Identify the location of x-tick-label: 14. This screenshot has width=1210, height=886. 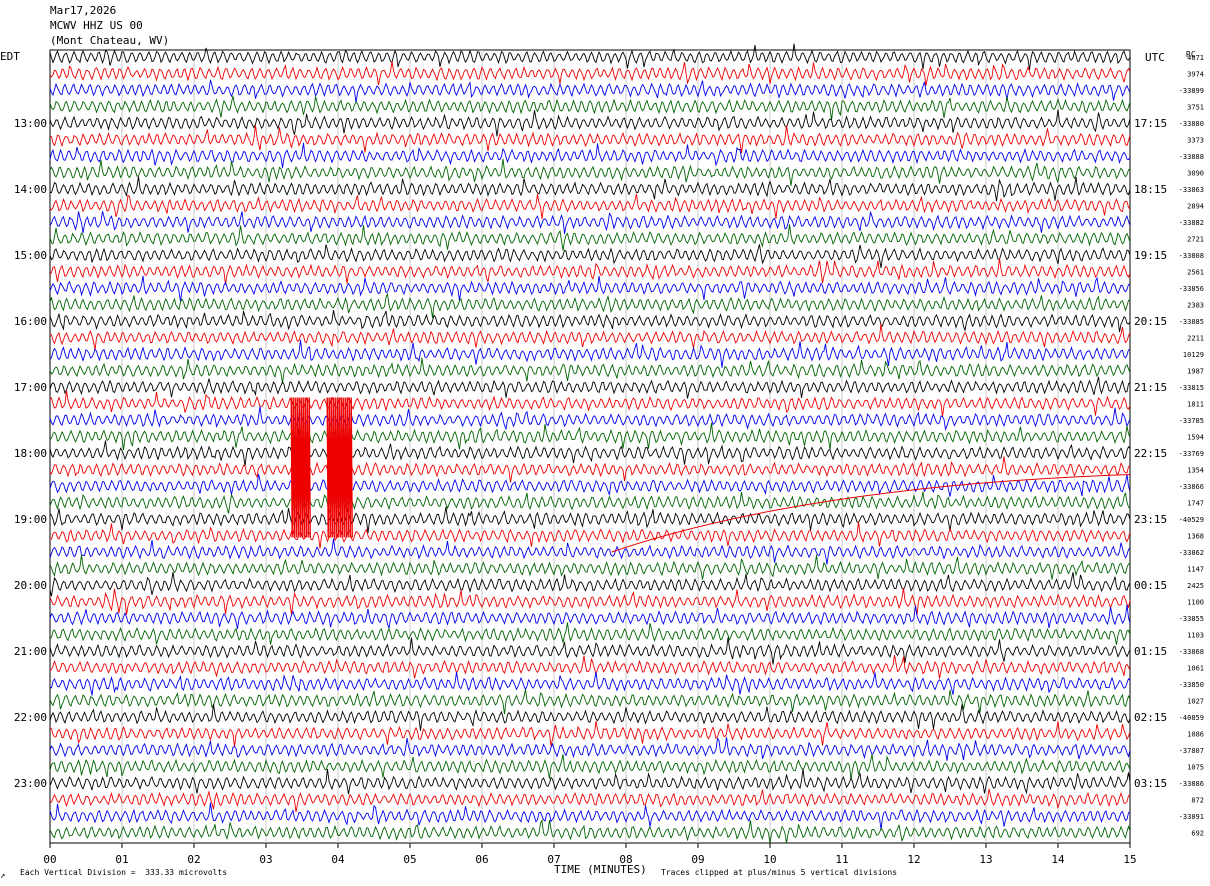
(1058, 859).